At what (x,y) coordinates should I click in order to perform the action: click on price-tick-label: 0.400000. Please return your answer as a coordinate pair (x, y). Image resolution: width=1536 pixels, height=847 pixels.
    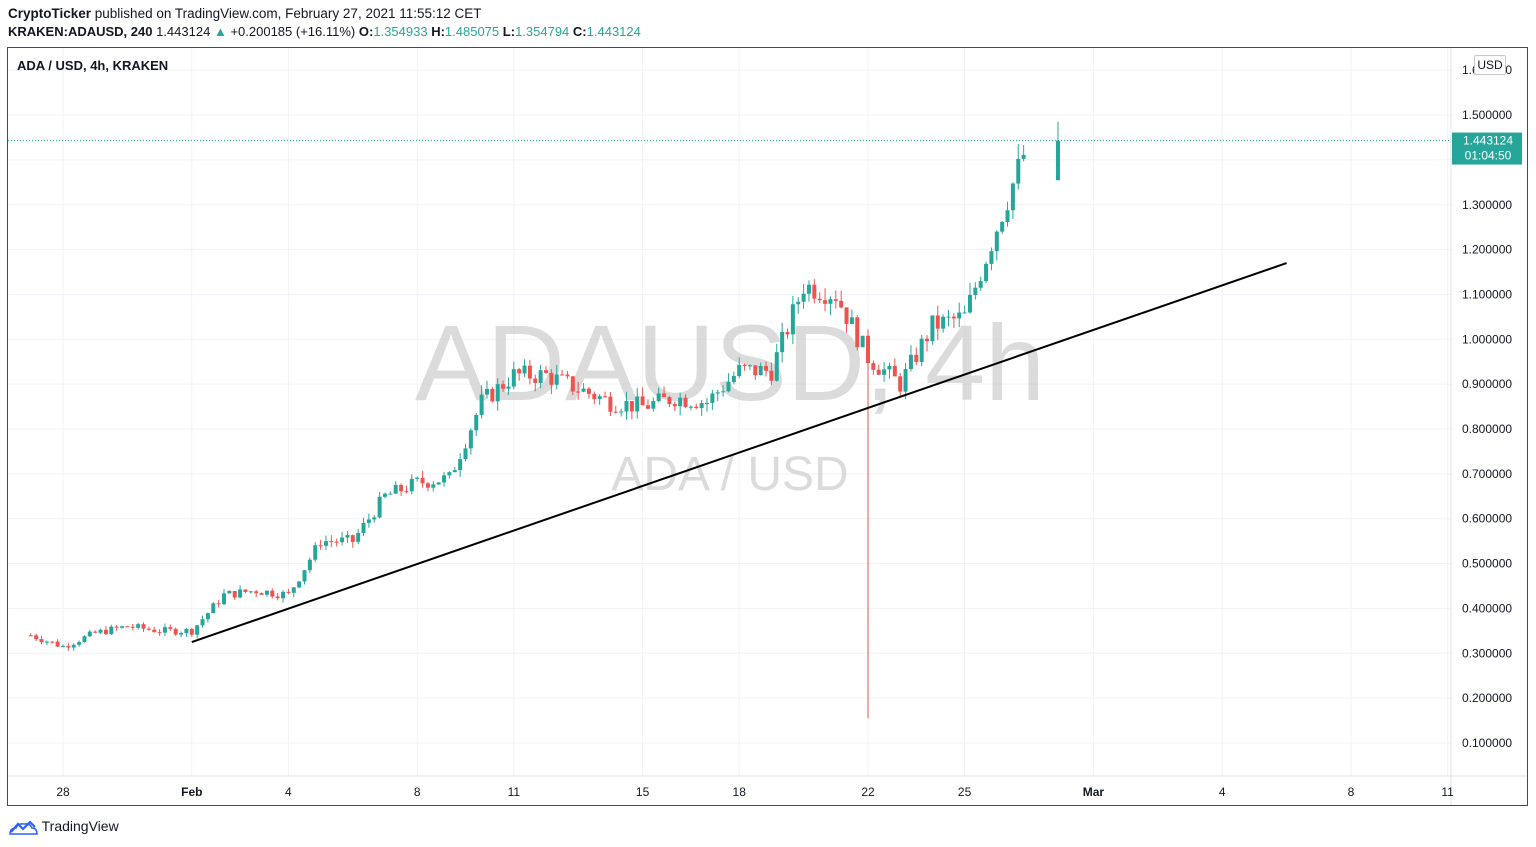
    Looking at the image, I should click on (1487, 608).